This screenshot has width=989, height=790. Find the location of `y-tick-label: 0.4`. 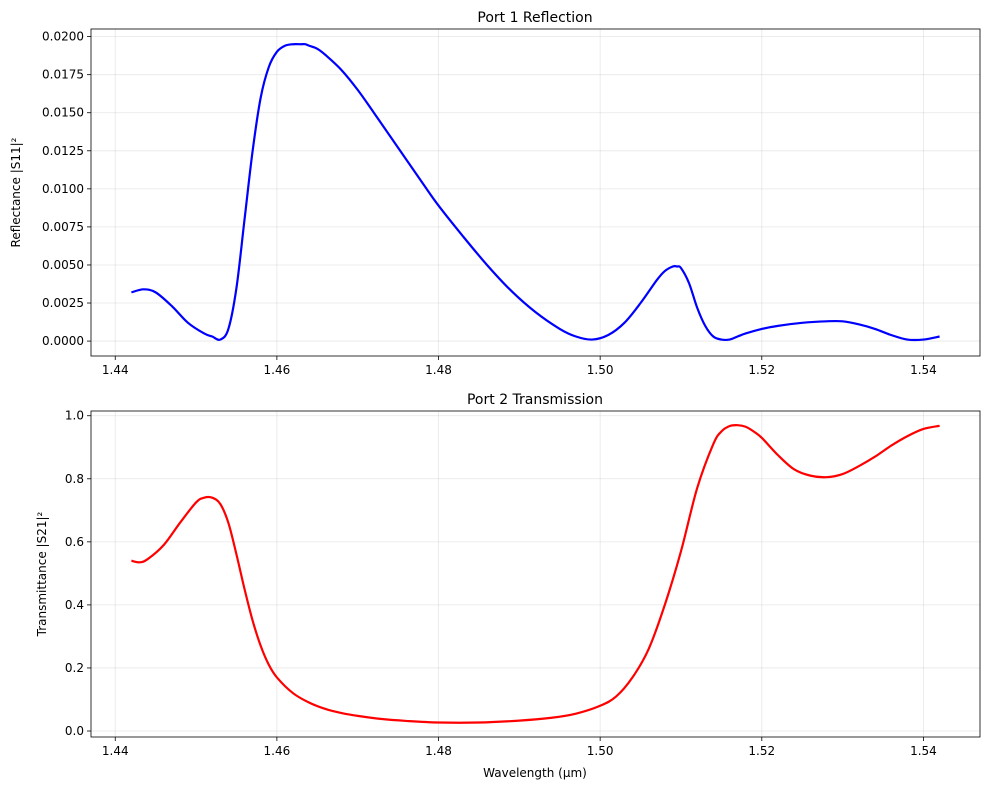

y-tick-label: 0.4 is located at coordinates (74, 605).